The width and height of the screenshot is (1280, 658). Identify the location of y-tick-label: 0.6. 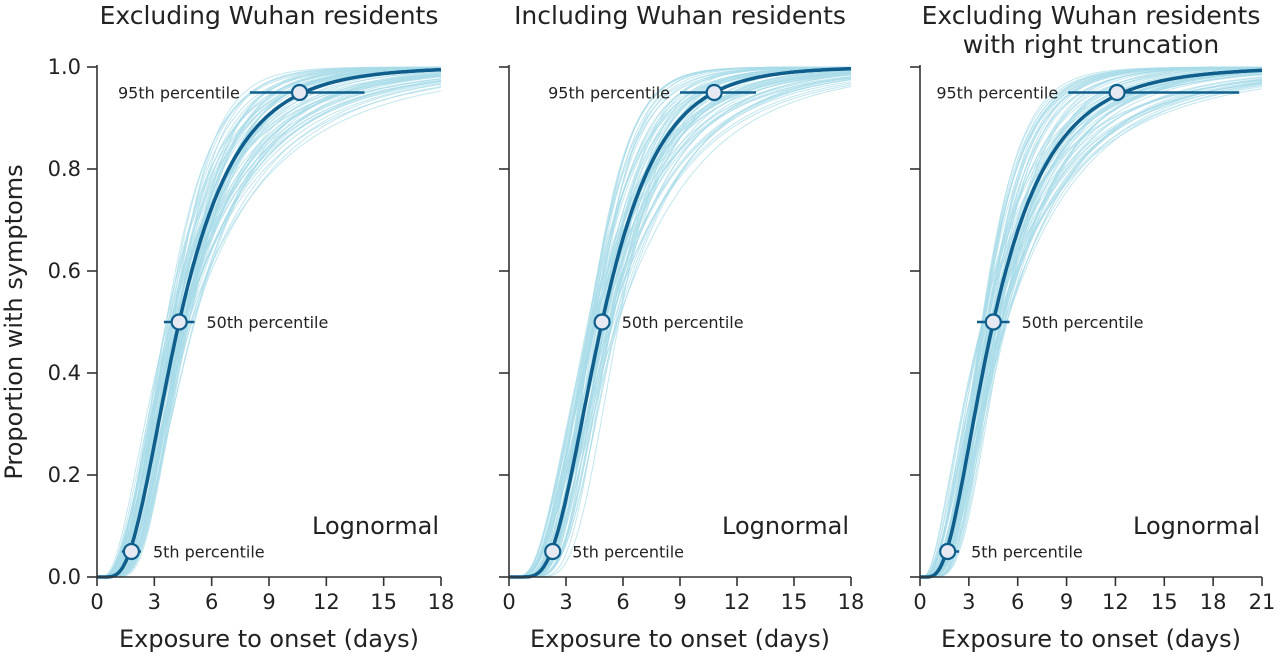
(64, 271).